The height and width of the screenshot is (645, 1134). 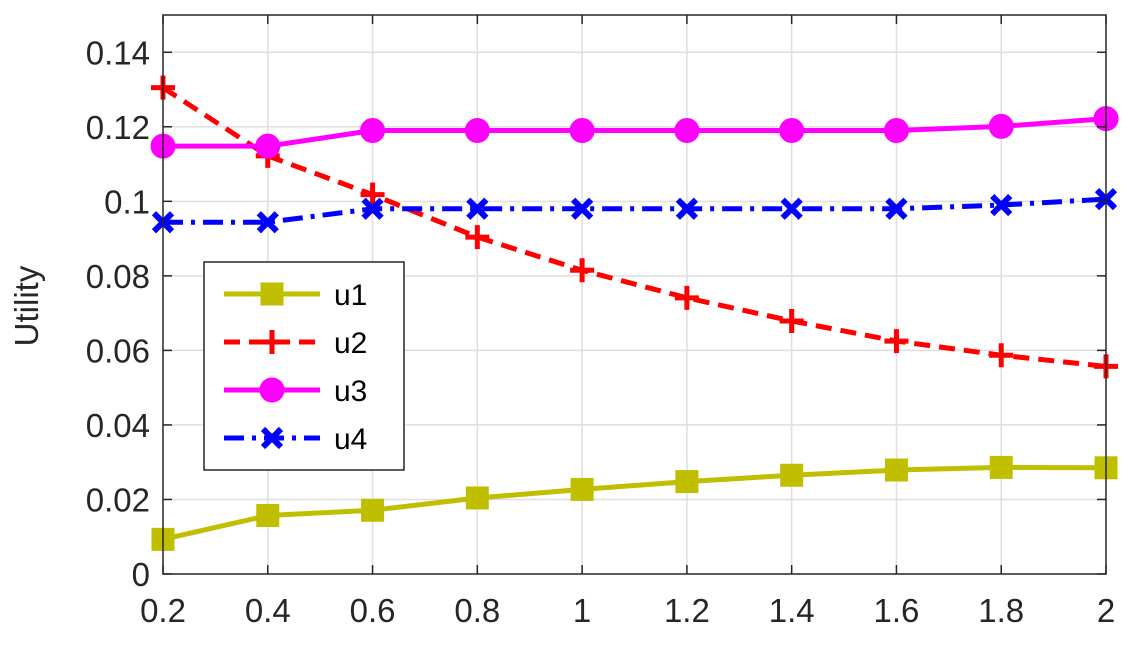 What do you see at coordinates (295, 343) in the screenshot?
I see `legend-item-u2: u2` at bounding box center [295, 343].